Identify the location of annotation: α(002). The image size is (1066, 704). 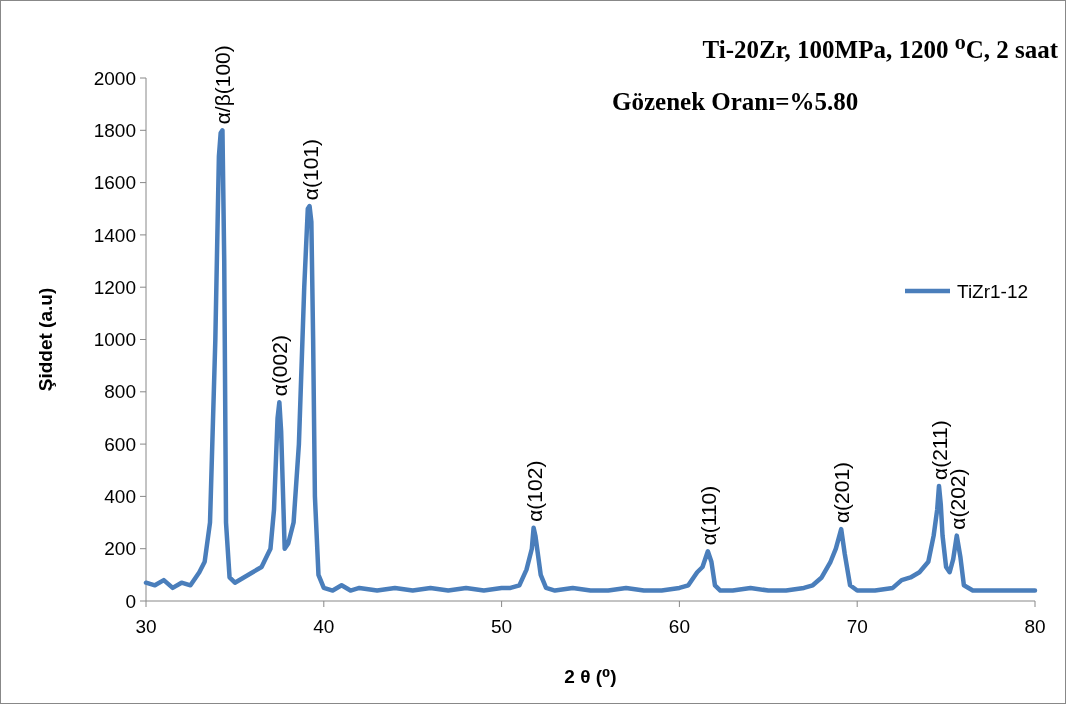
(280, 366).